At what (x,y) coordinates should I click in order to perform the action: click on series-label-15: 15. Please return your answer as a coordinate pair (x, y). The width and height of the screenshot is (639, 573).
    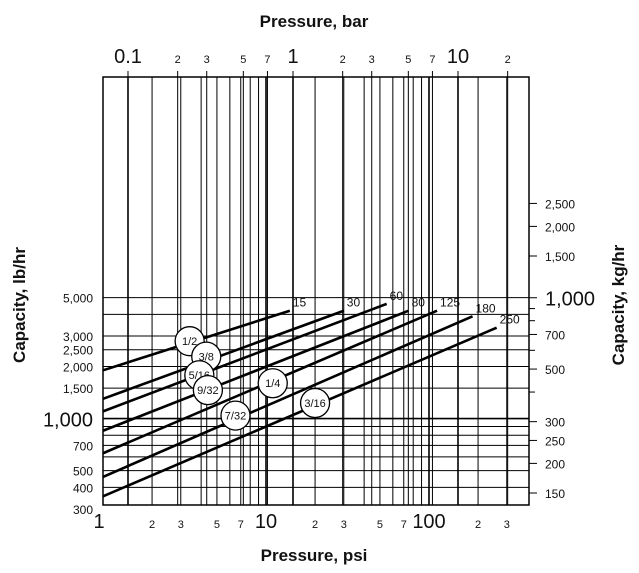
    Looking at the image, I should click on (300, 303).